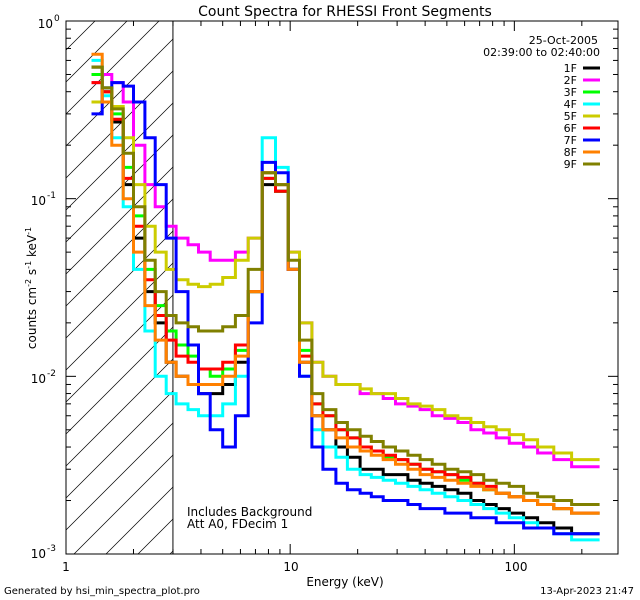 This screenshot has width=640, height=600. What do you see at coordinates (290, 567) in the screenshot?
I see `x-tick-label: 10` at bounding box center [290, 567].